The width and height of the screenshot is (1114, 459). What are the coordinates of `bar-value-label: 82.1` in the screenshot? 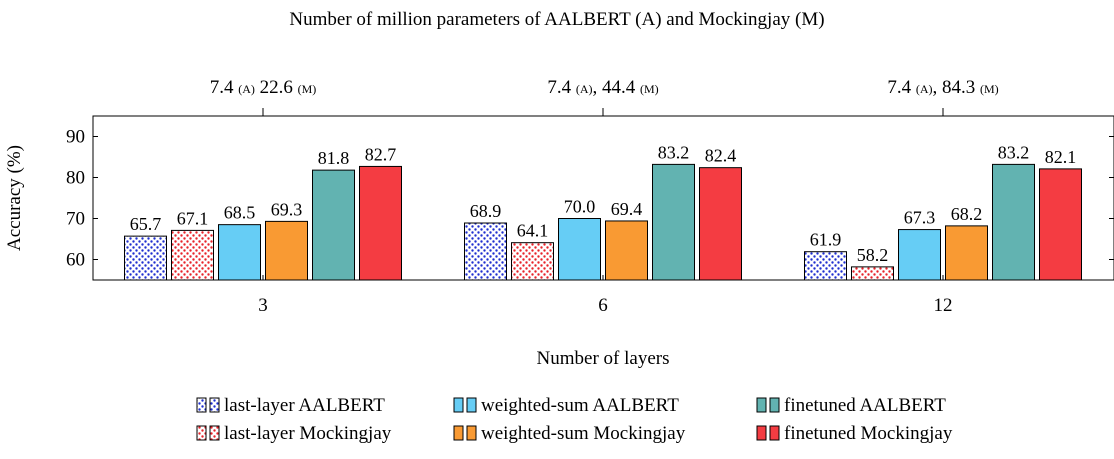 It's located at (1061, 157).